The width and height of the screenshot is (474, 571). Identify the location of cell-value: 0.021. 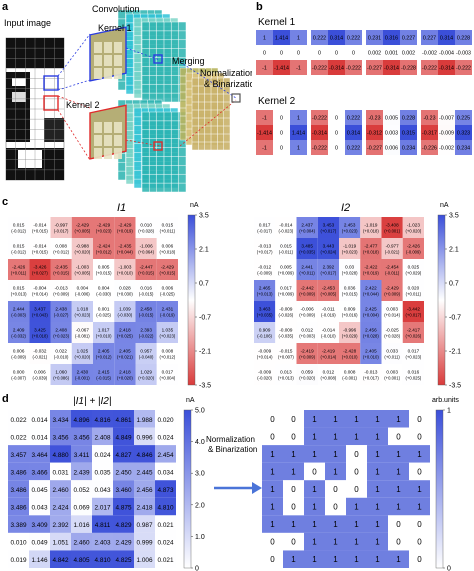
(166, 525).